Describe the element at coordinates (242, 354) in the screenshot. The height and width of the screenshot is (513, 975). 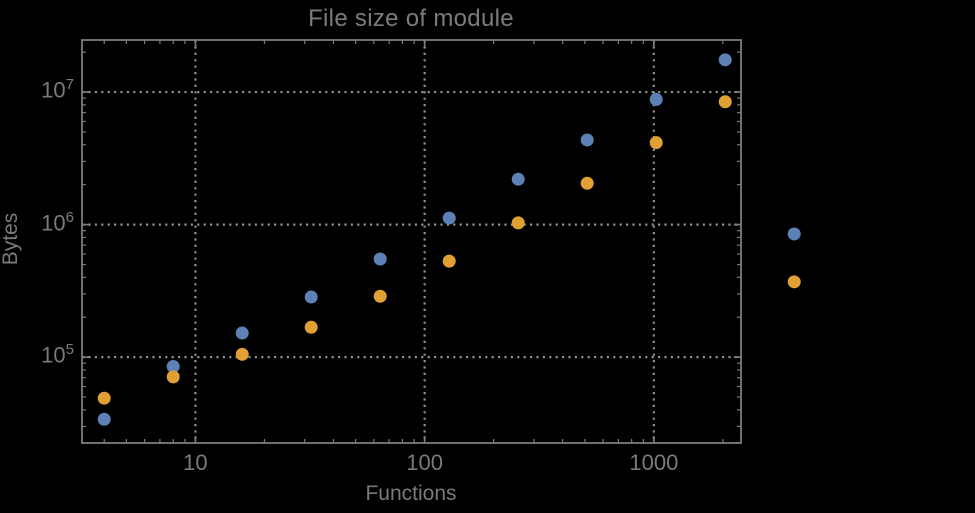
I see `data-point-orange-x16` at that location.